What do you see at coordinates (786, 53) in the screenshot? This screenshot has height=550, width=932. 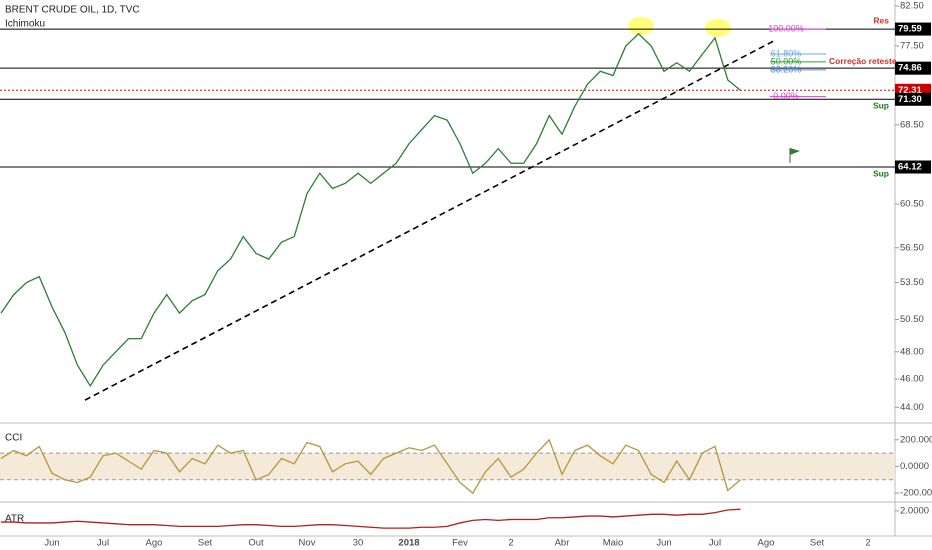 I see `fib-label: 61.80%` at bounding box center [786, 53].